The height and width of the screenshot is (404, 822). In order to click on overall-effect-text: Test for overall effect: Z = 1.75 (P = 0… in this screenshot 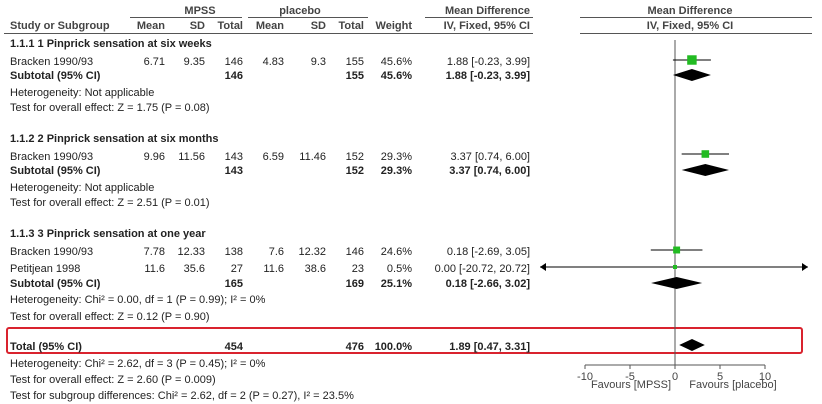, I will do `click(110, 108)`.